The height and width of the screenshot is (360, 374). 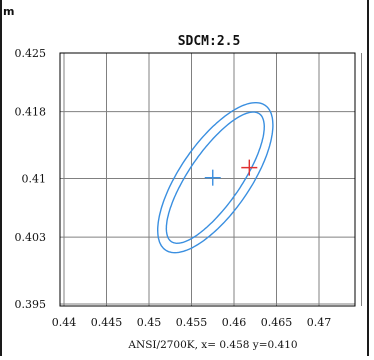 I want to click on ellipse-outer, so click(x=215, y=177).